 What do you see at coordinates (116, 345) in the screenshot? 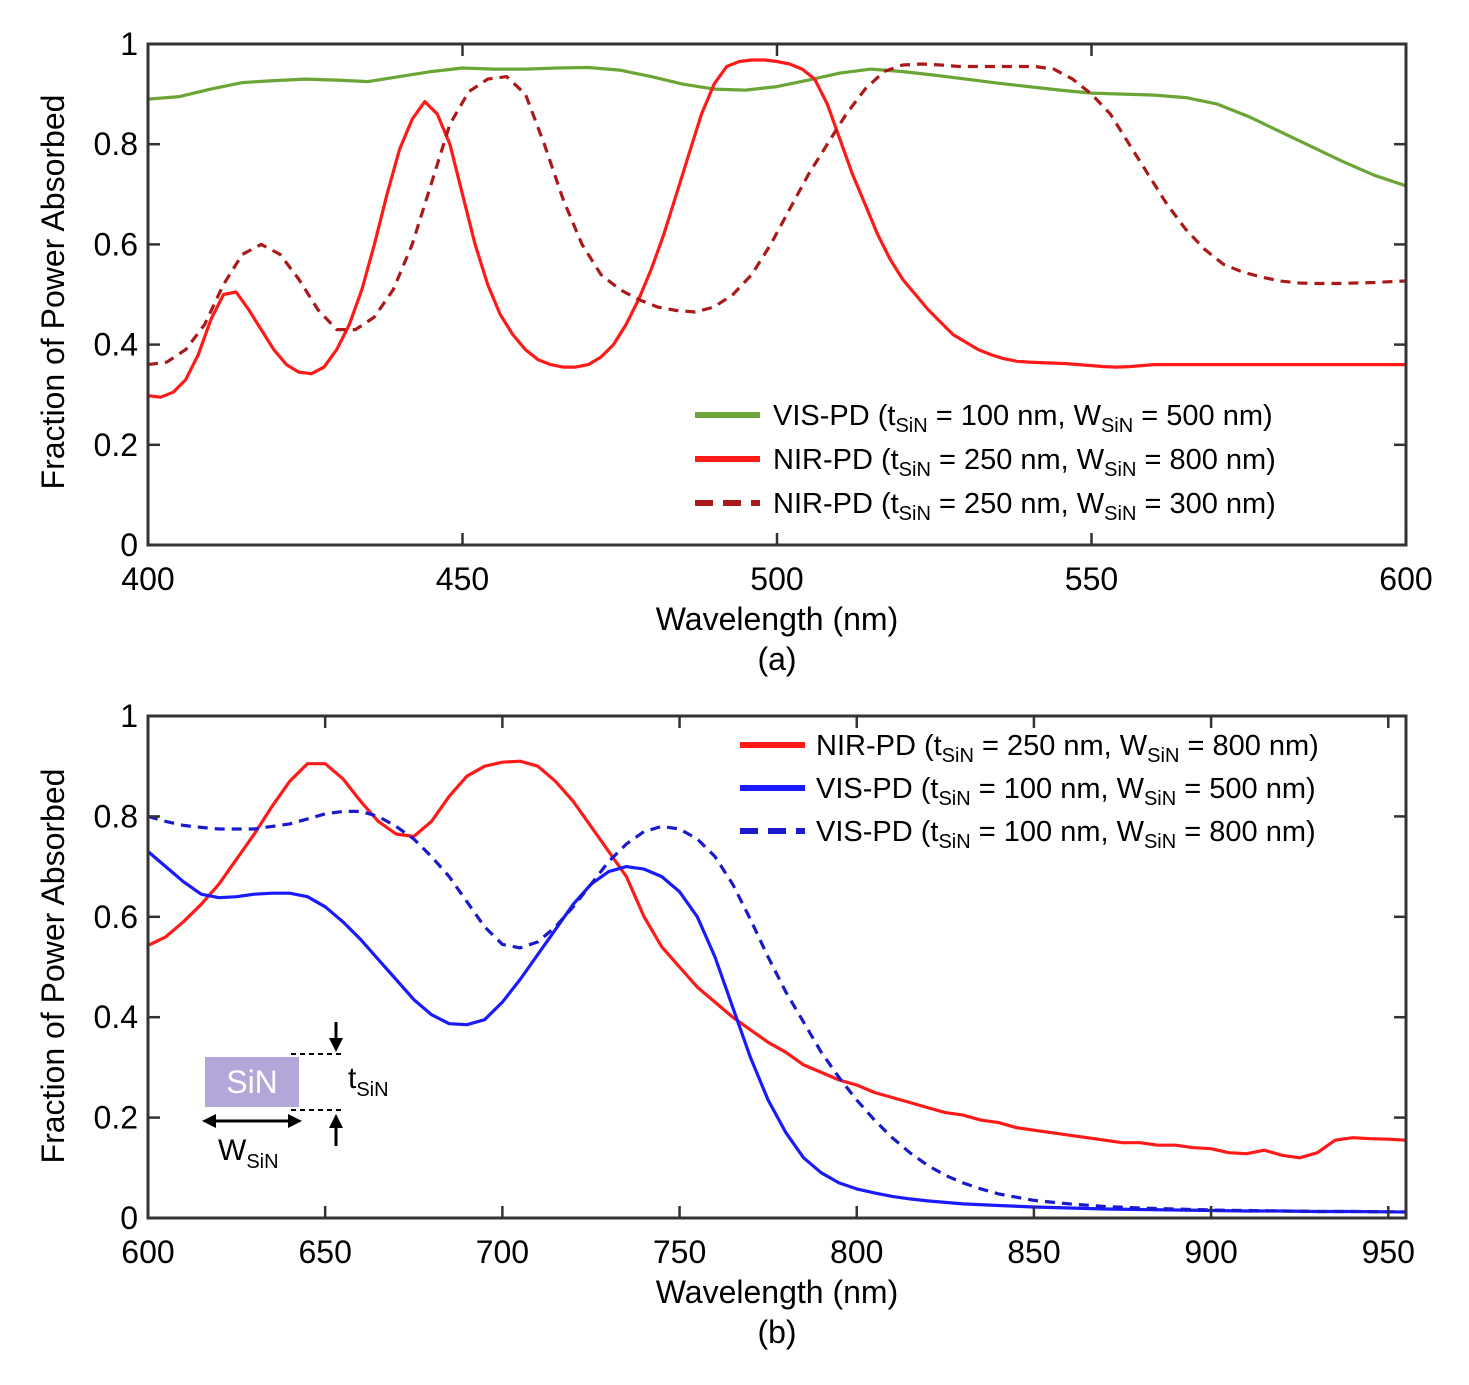
I see `chart-a-ytick-label: 0.4` at bounding box center [116, 345].